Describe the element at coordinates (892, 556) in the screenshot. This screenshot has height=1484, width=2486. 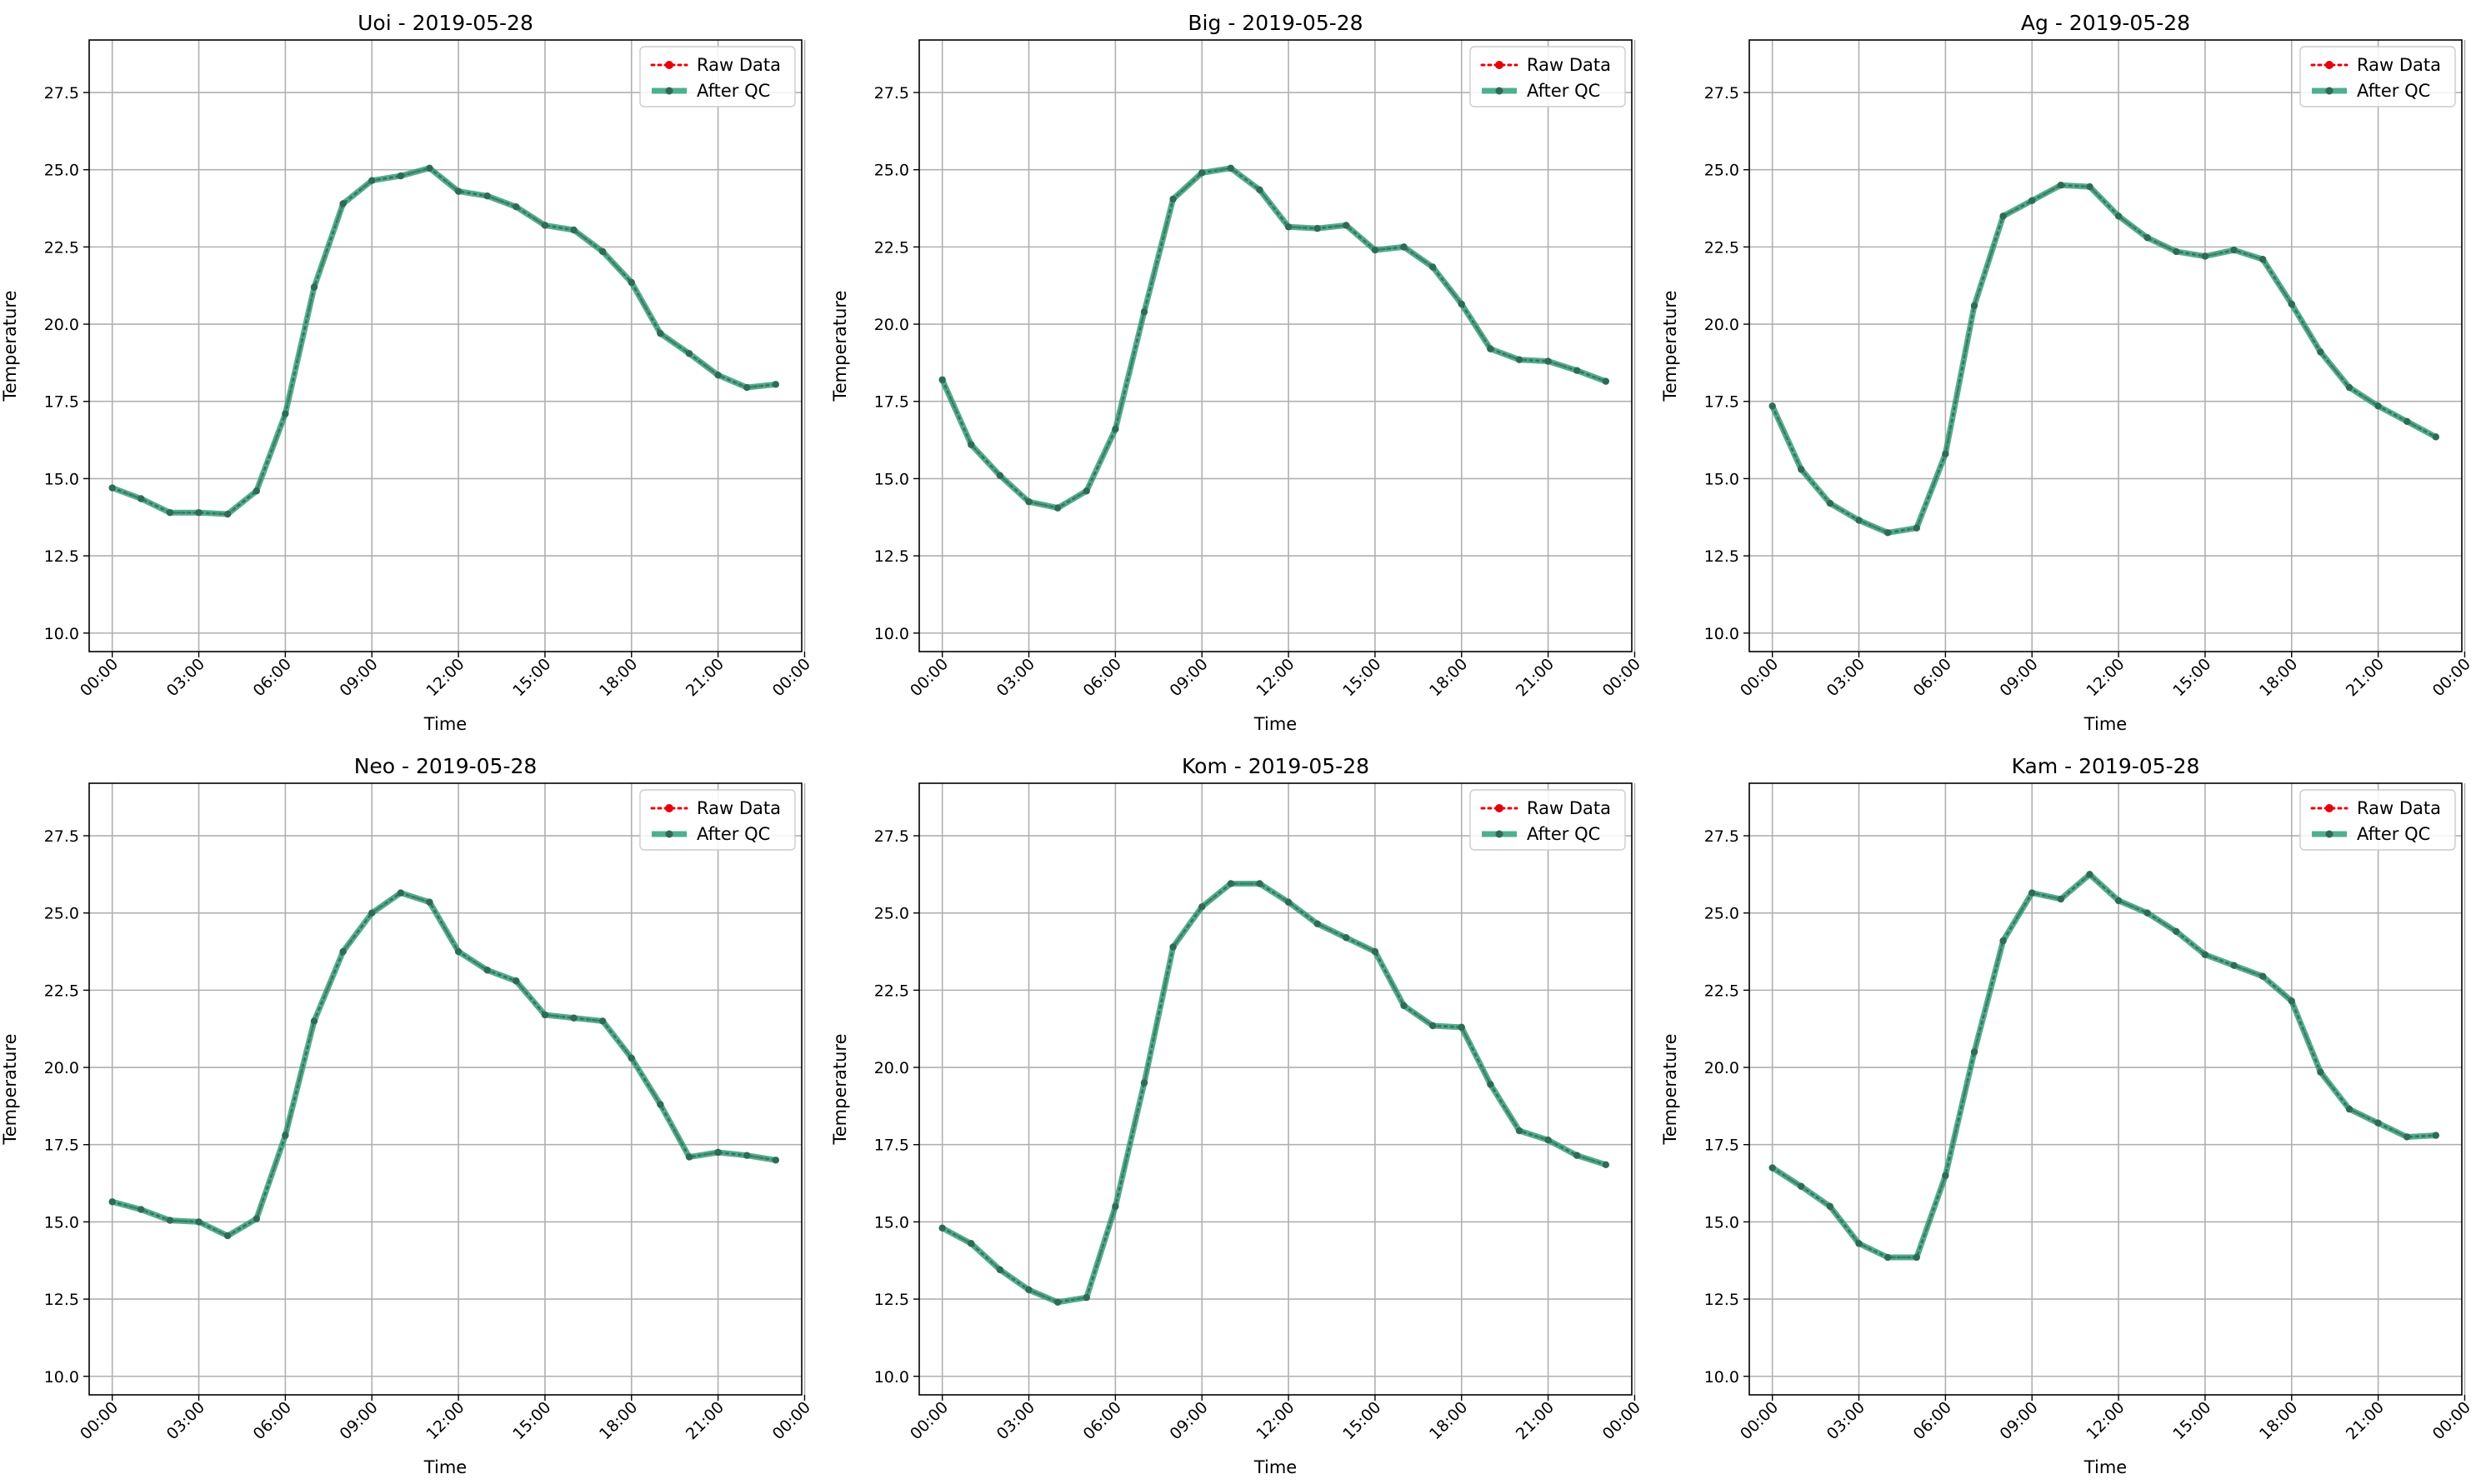
I see `y-tick-label: 12.5` at that location.